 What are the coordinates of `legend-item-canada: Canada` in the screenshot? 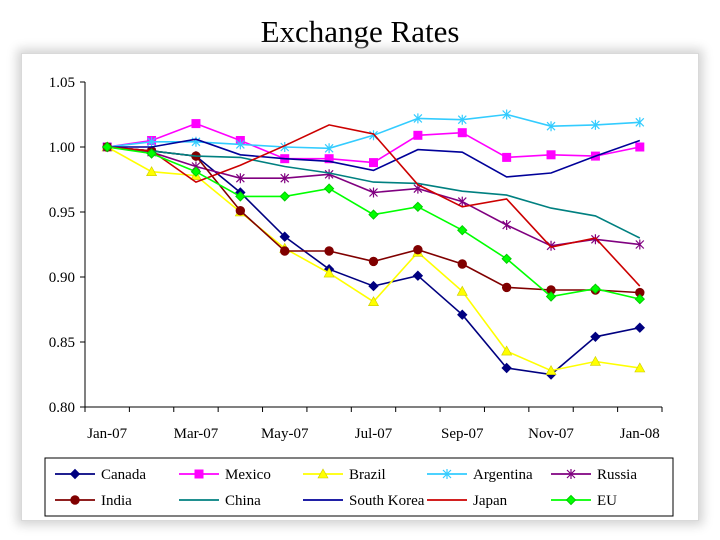 It's located at (100, 475).